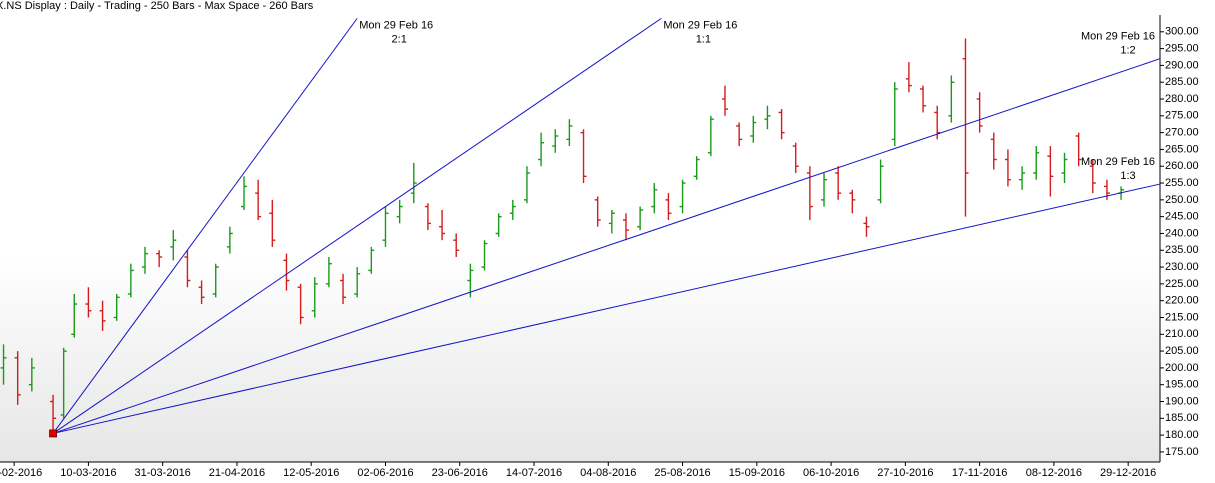 The width and height of the screenshot is (1215, 483). Describe the element at coordinates (1182, 368) in the screenshot. I see `y-tick-label: 200.00` at that location.